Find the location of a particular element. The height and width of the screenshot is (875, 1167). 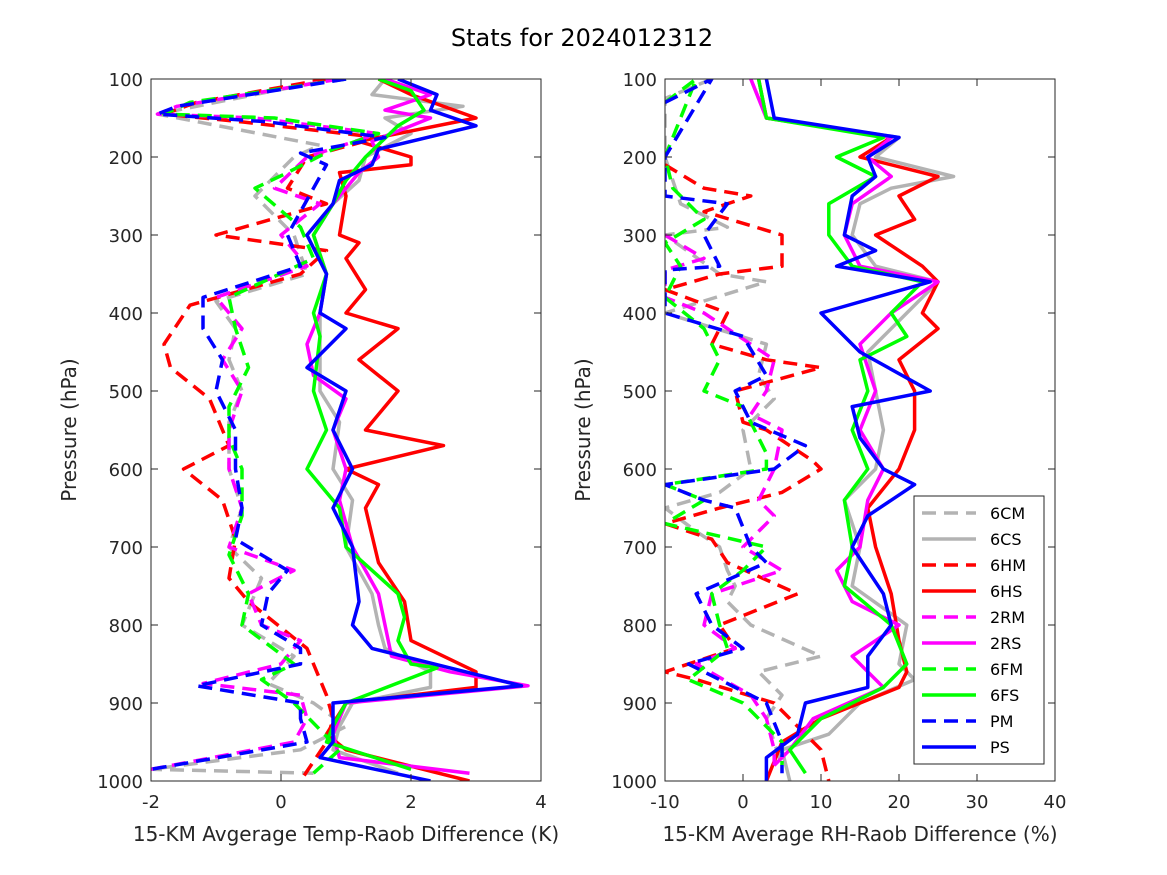

rh-ytick-label: 1000 is located at coordinates (634, 782).